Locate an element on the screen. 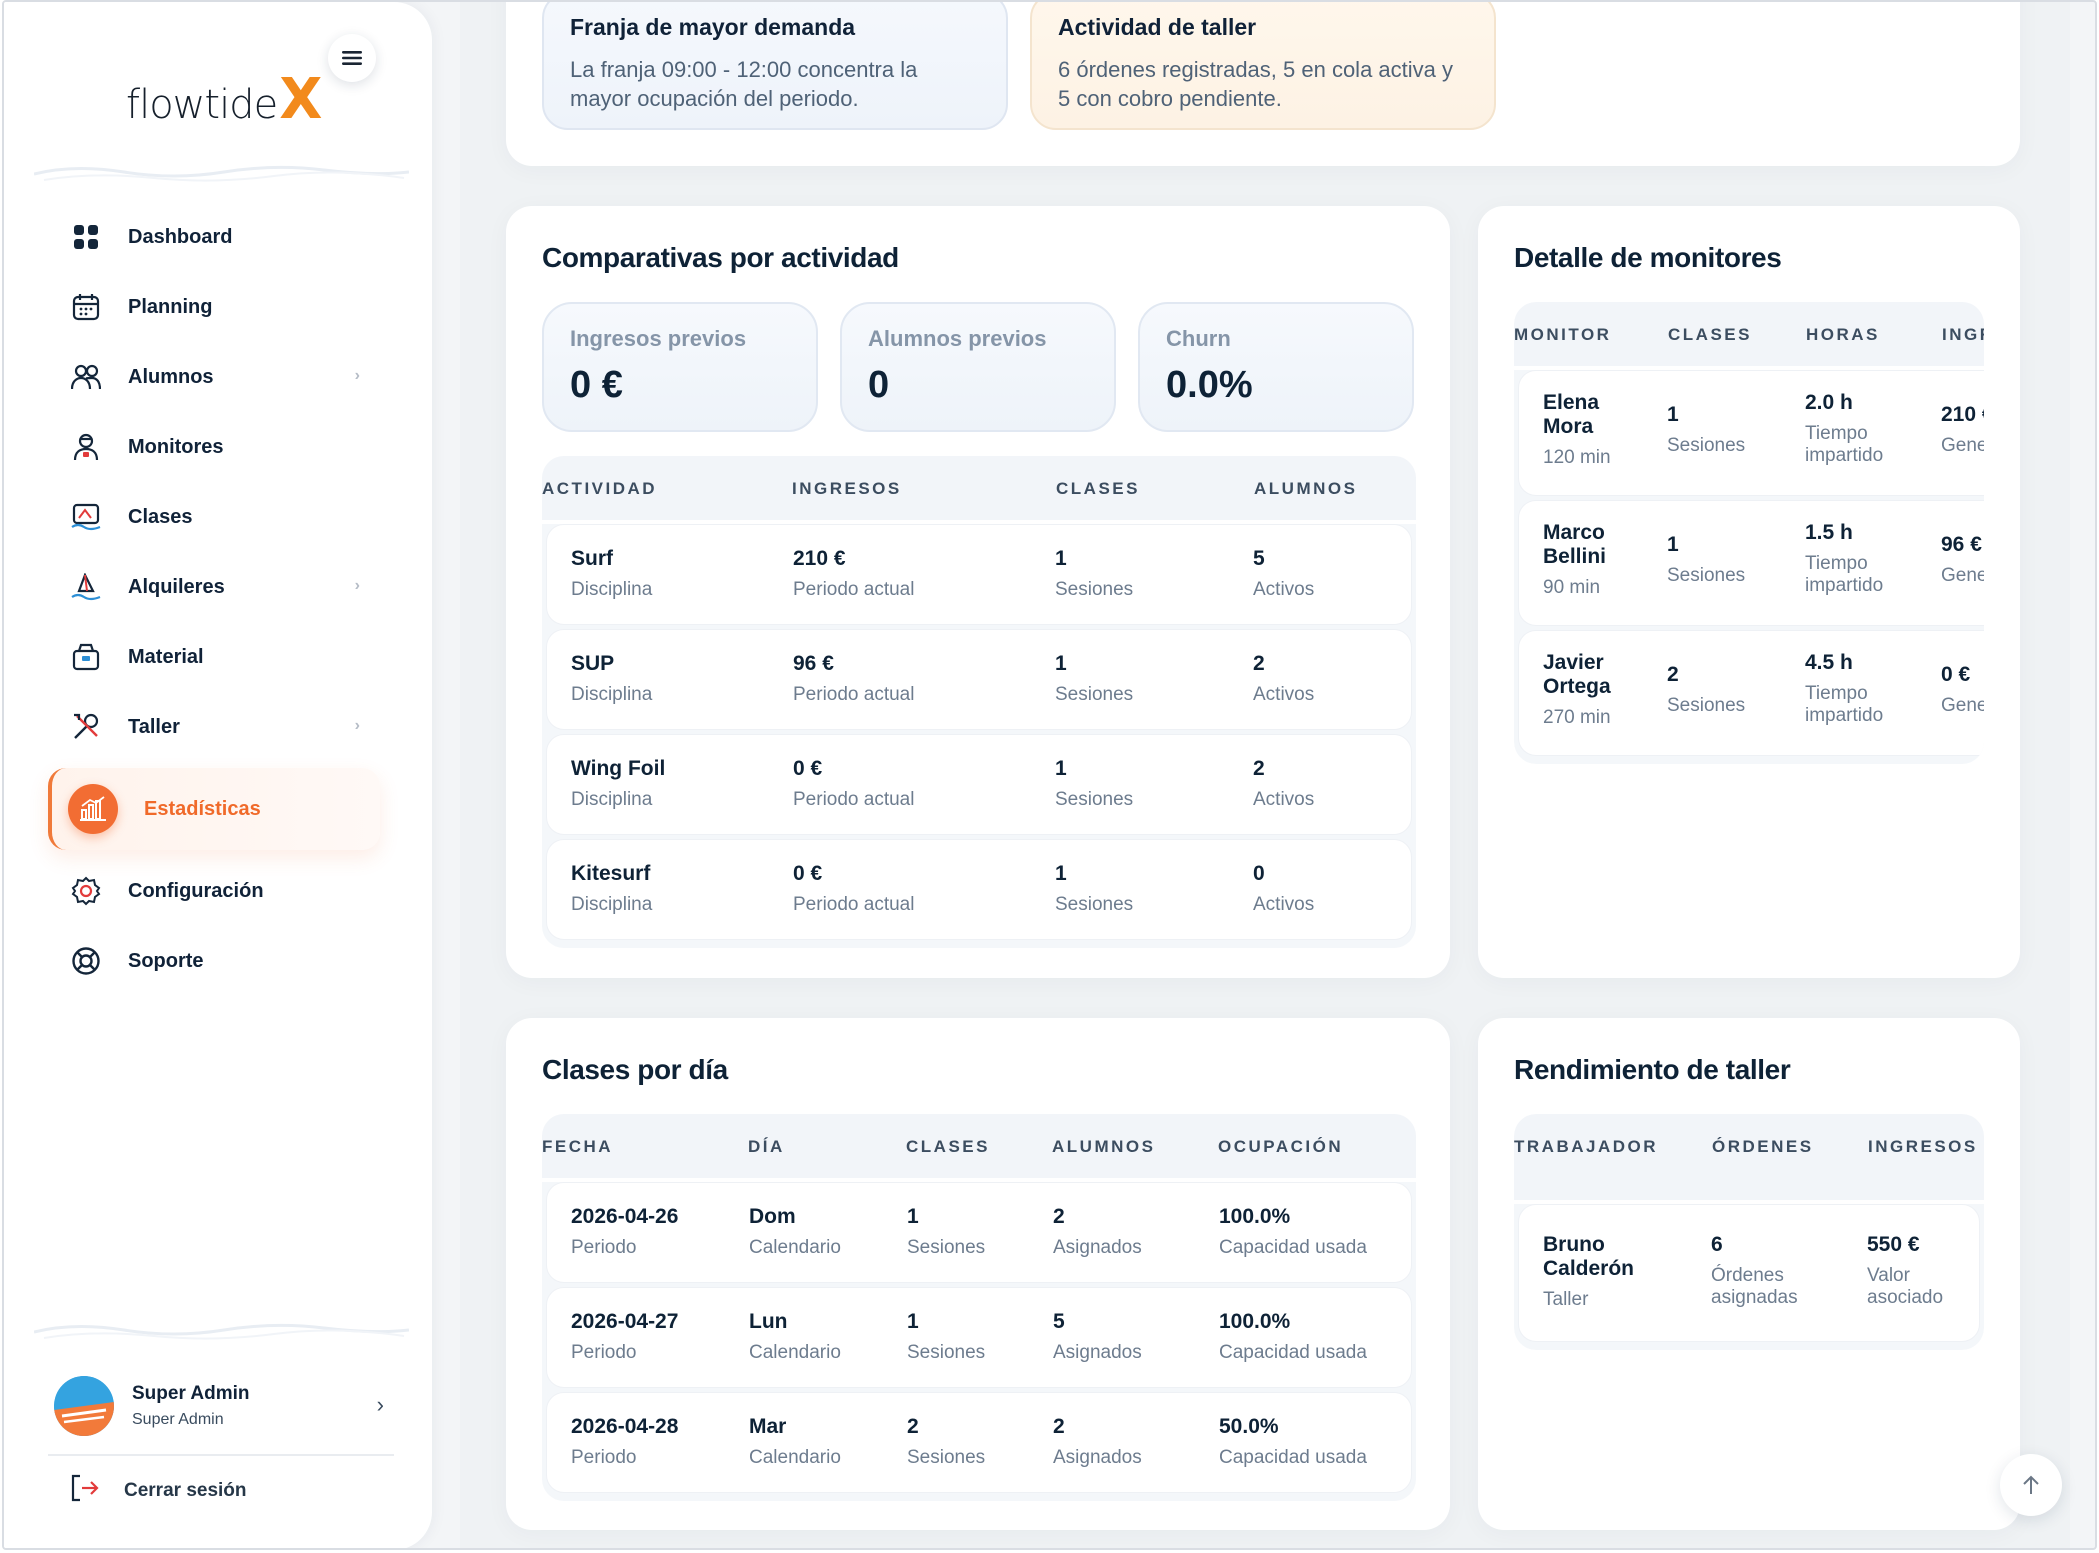 The height and width of the screenshot is (1553, 2099). kpi-alumnos-previos: Alumnos previos 0 is located at coordinates (978, 367).